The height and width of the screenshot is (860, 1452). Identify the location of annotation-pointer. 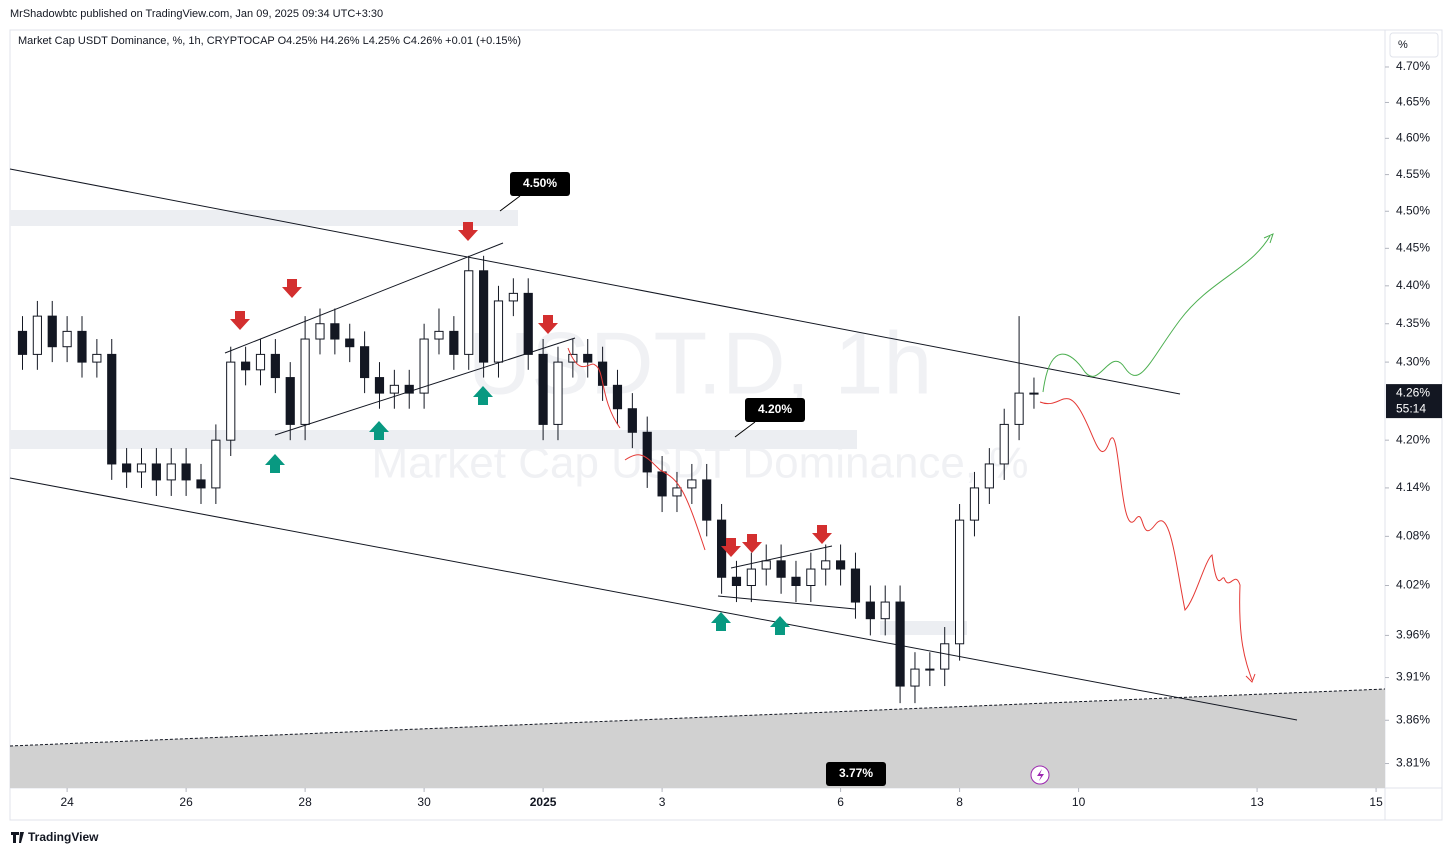
(745, 429).